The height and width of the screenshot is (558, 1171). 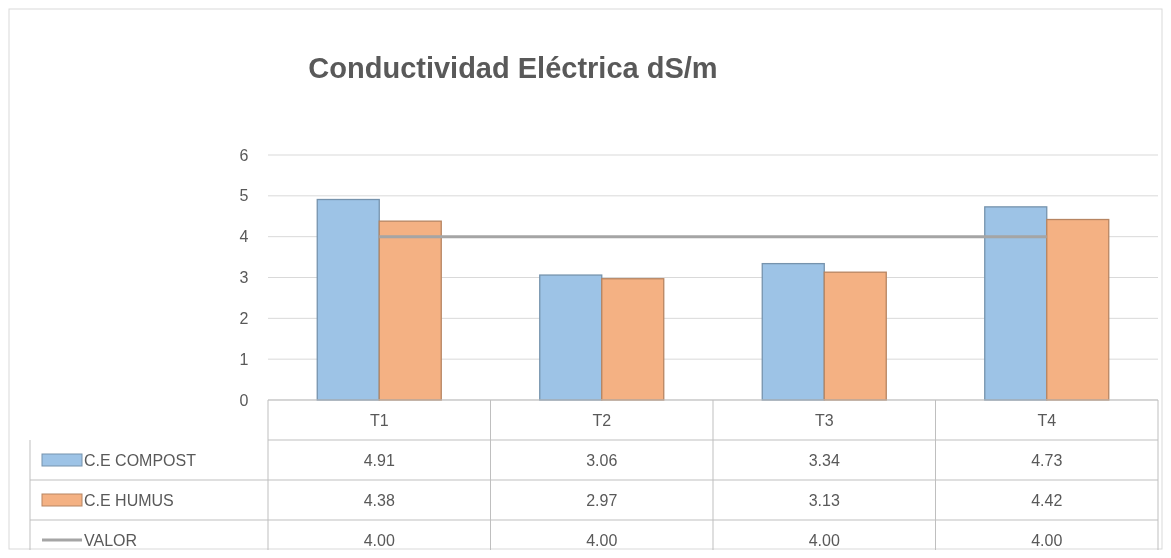 What do you see at coordinates (602, 500) in the screenshot?
I see `data-label: 2.97` at bounding box center [602, 500].